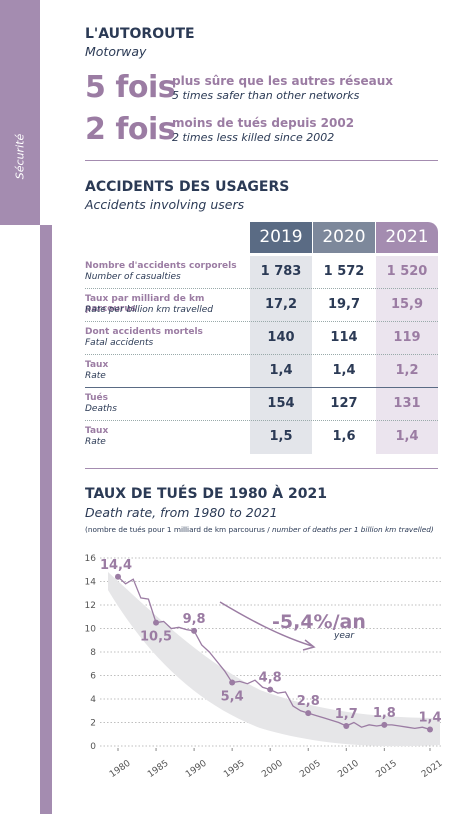 This screenshot has width=470, height=814. I want to click on cell-value: 19,7, so click(344, 304).